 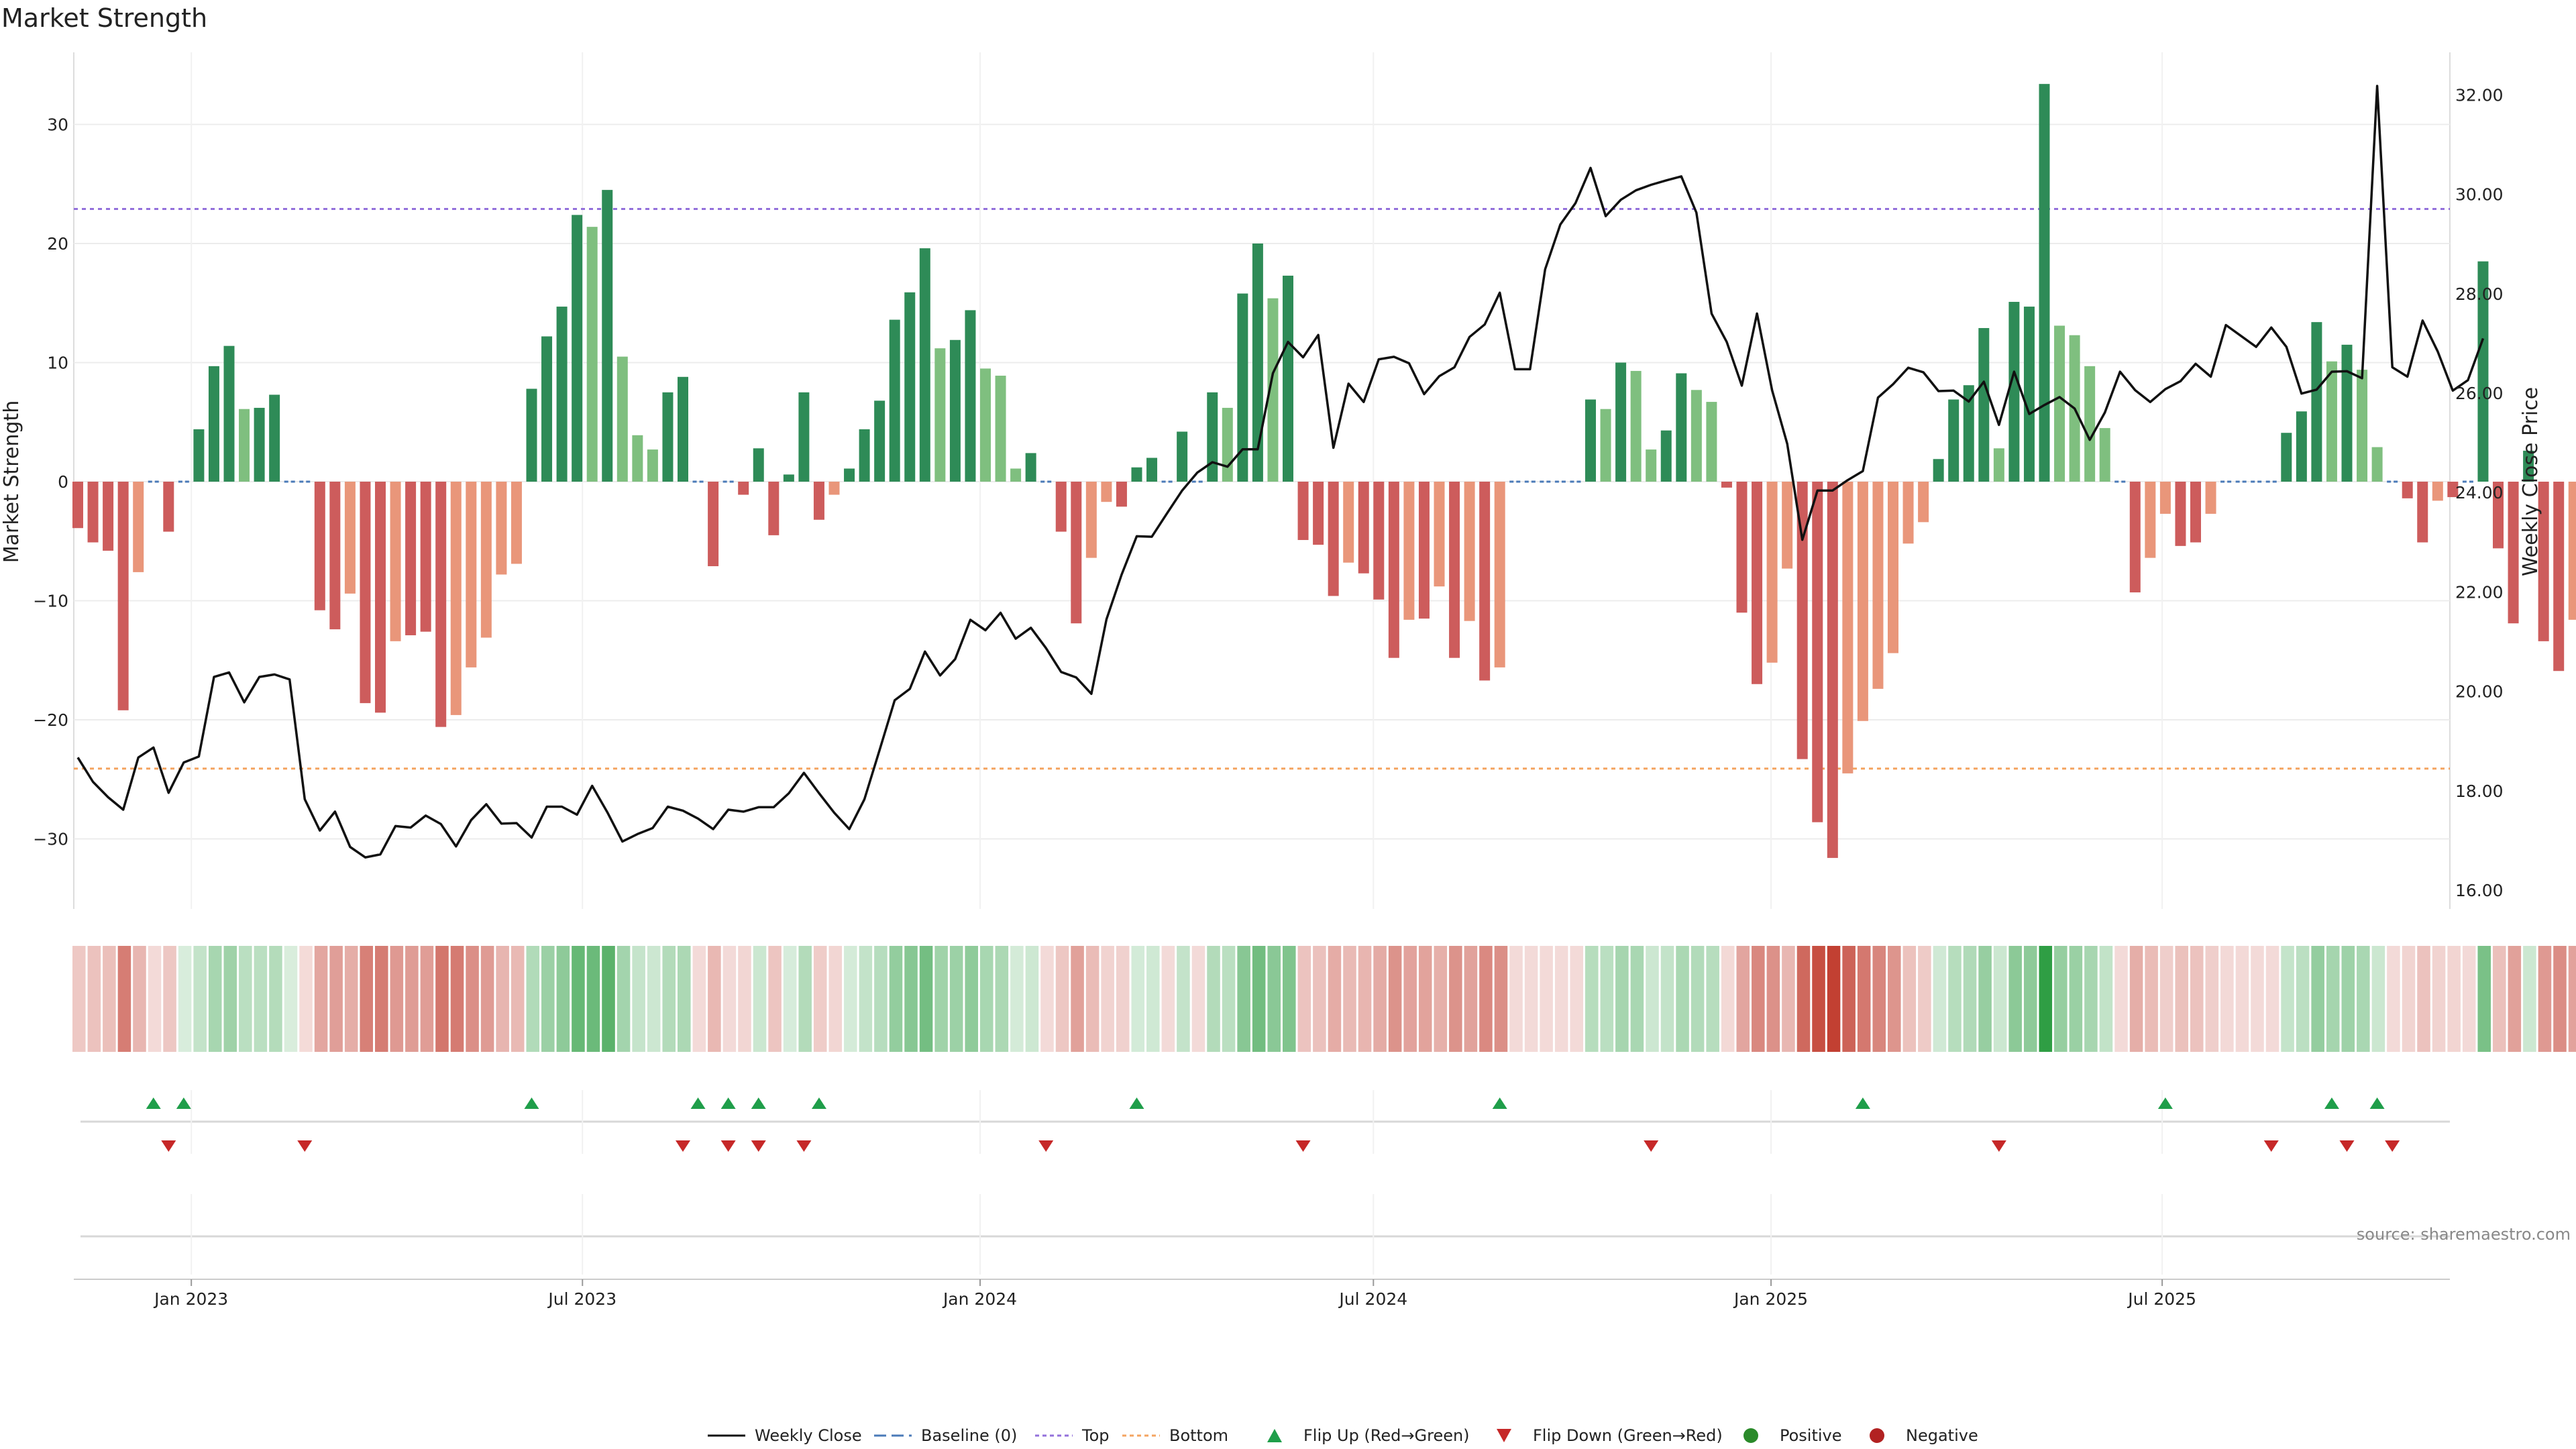 I want to click on flip-down-marker, so click(x=728, y=1146).